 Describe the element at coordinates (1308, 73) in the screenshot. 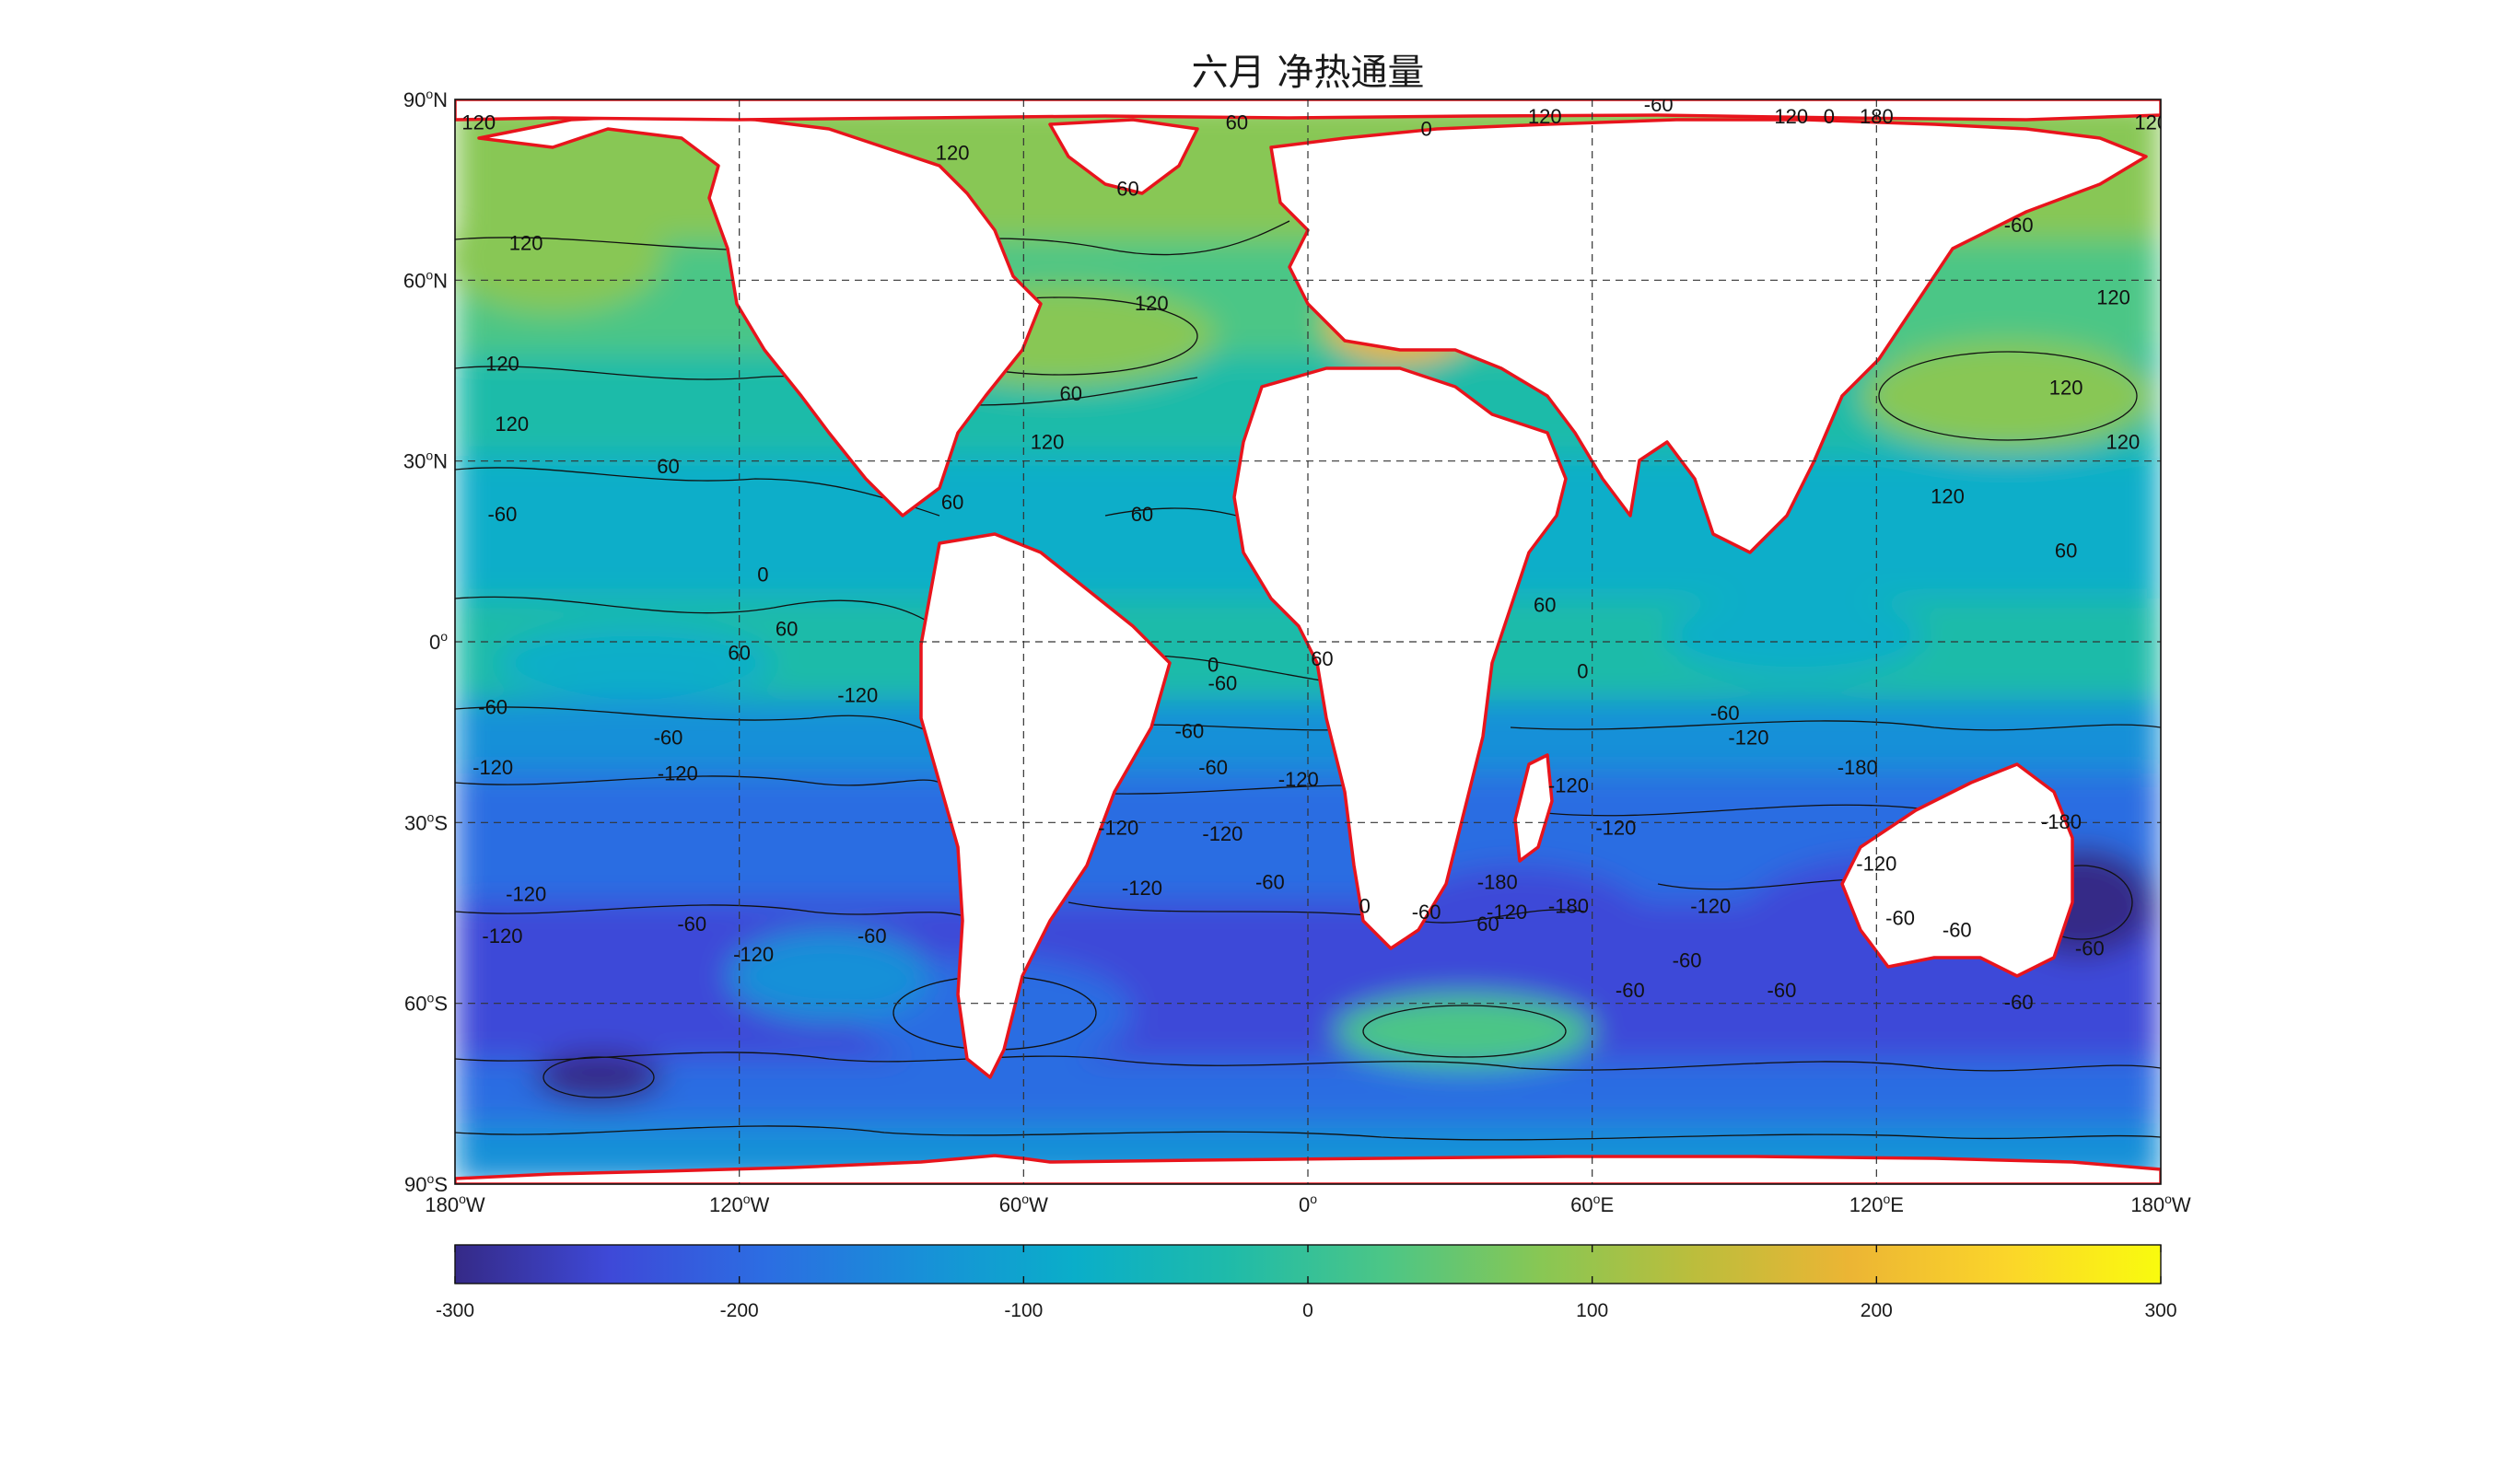

I see `chart-title: 六月 净热通量` at that location.